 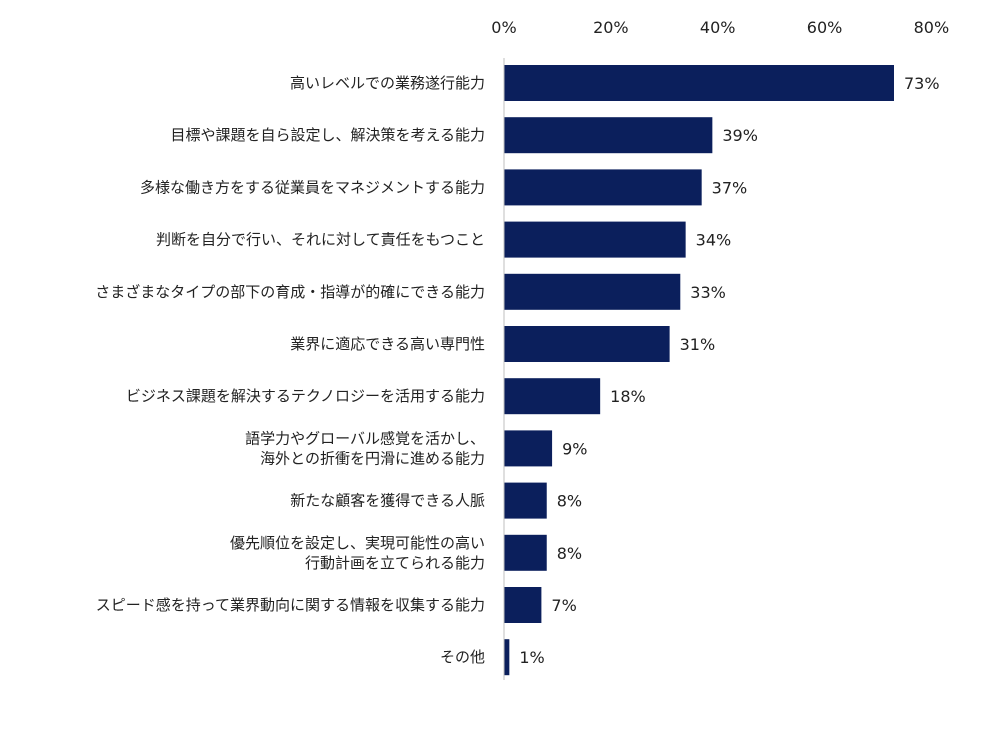 I want to click on category-label: 業界に適応できる高い専門性, so click(x=387, y=344).